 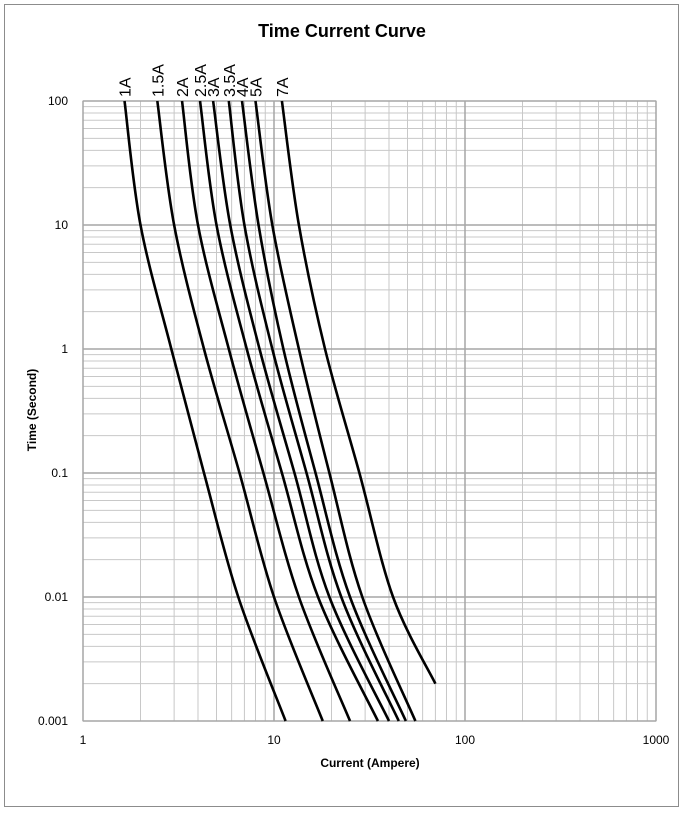 What do you see at coordinates (32, 410) in the screenshot?
I see `y-axis-title: Time (Second)` at bounding box center [32, 410].